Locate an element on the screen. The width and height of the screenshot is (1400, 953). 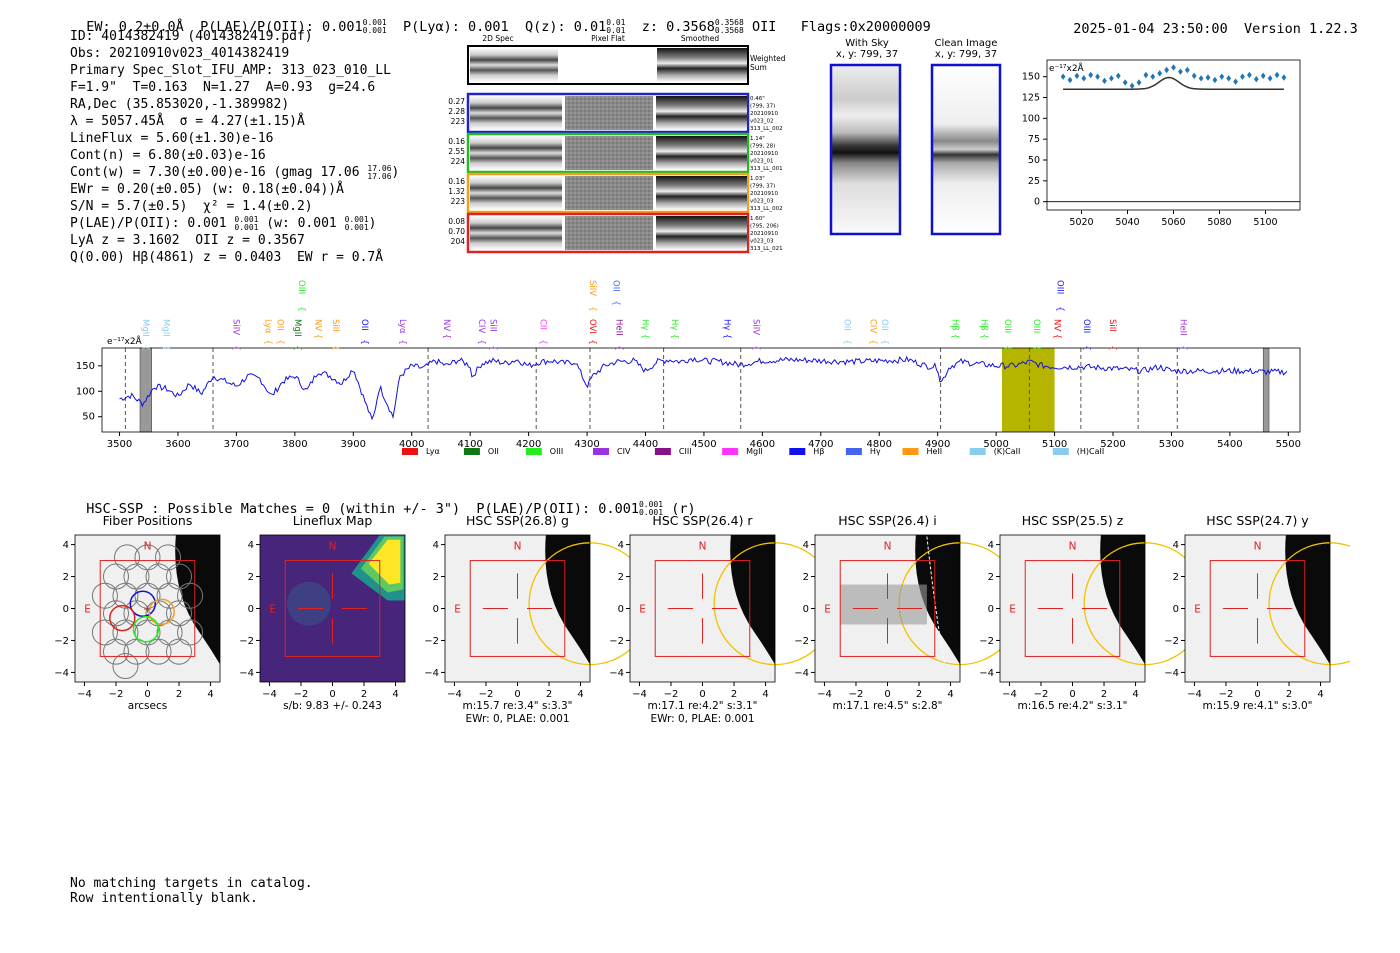
spectrum-xtick-label: 4600 is located at coordinates (762, 444).